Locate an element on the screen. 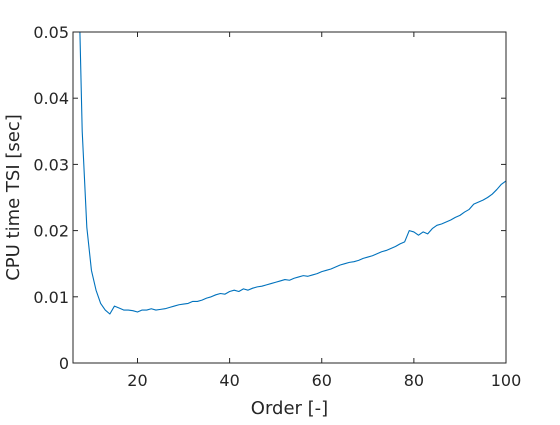 This screenshot has width=560, height=425. x-tick-label: 20 is located at coordinates (137, 380).